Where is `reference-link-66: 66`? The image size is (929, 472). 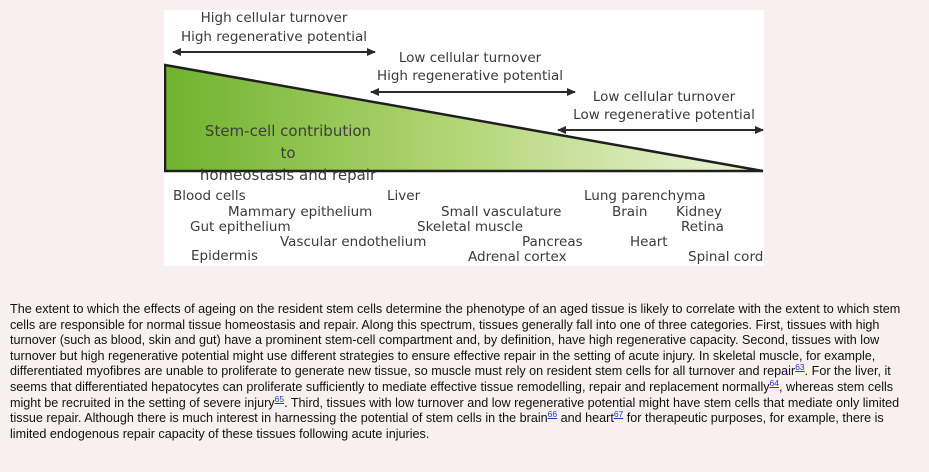 reference-link-66: 66 is located at coordinates (552, 414).